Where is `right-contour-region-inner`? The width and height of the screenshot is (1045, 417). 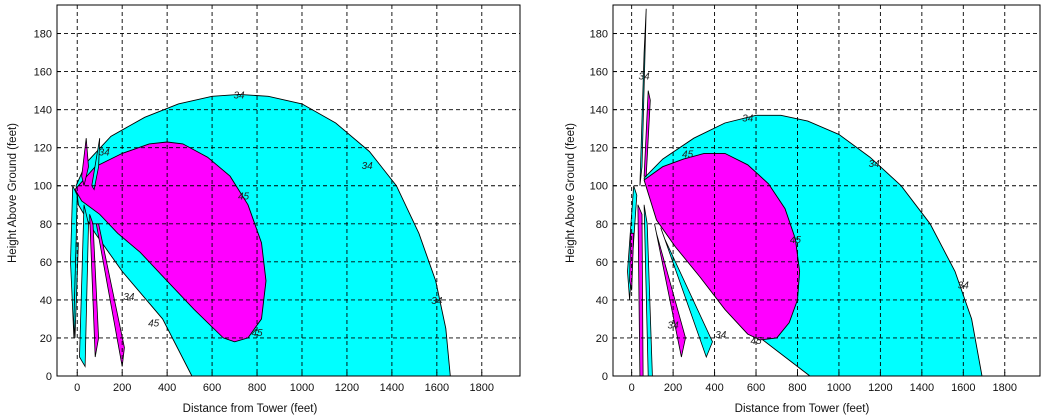 right-contour-region-inner is located at coordinates (722, 246).